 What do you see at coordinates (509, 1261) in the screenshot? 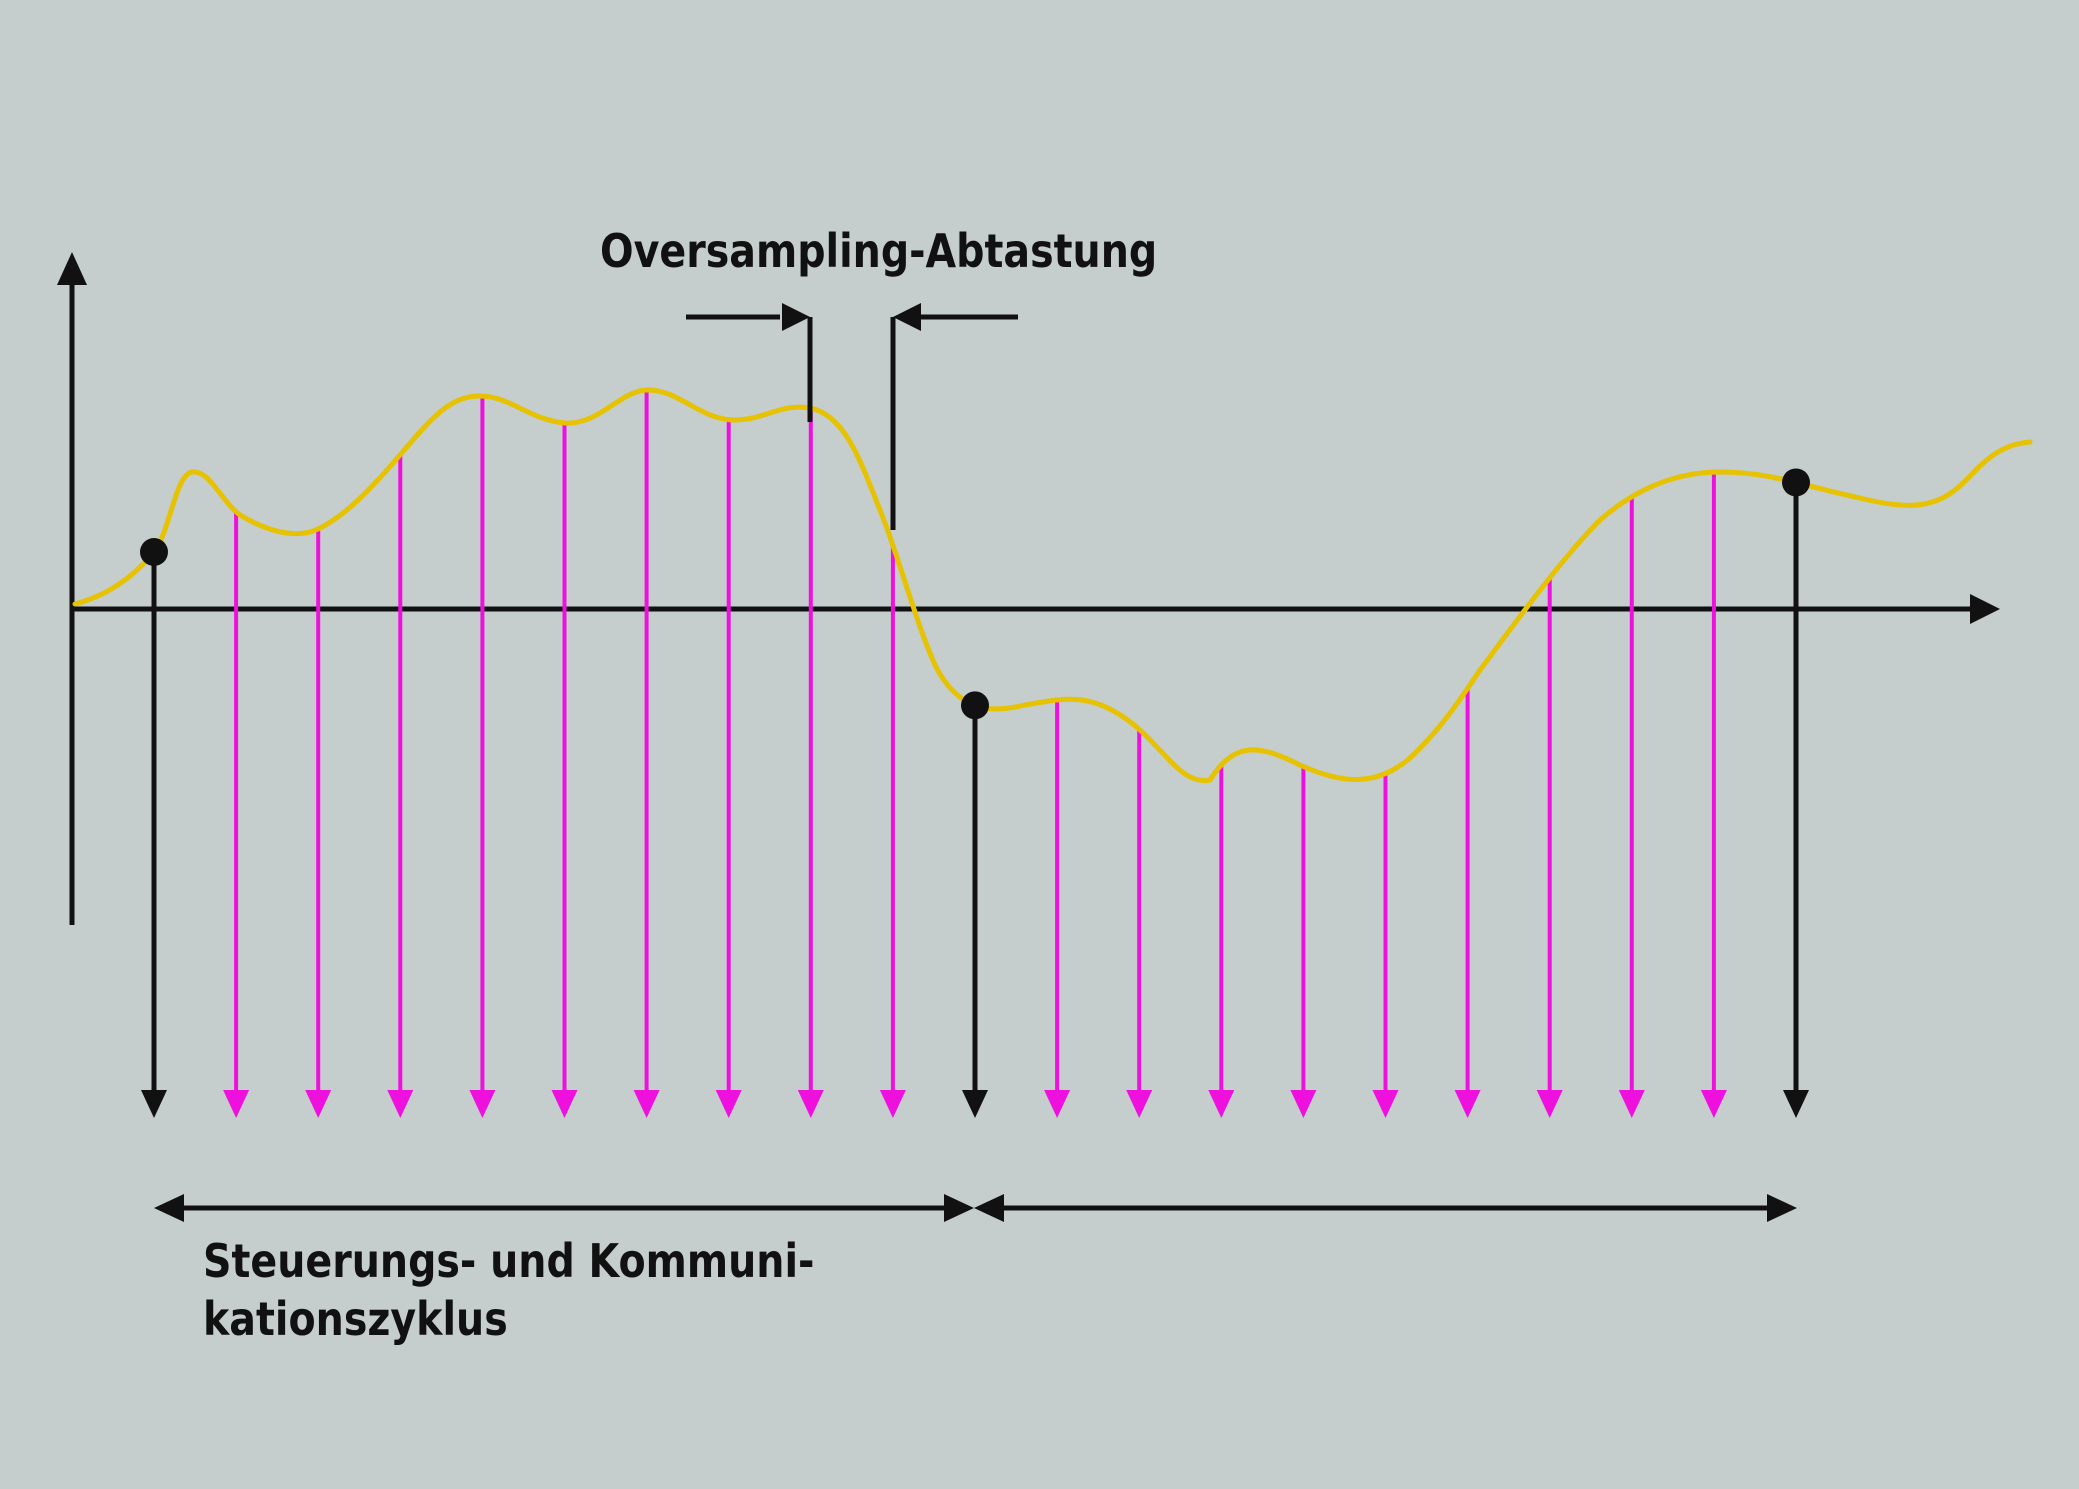
I see `cycle-label-line-1: Steuerungs- und Kommuni-` at bounding box center [509, 1261].